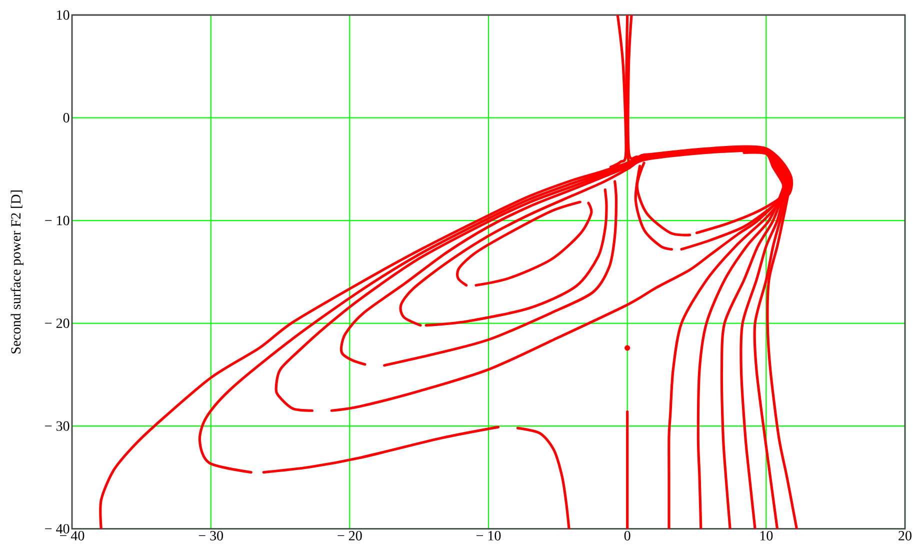 The width and height of the screenshot is (923, 547). What do you see at coordinates (66, 117) in the screenshot?
I see `y-tick-label: 0` at bounding box center [66, 117].